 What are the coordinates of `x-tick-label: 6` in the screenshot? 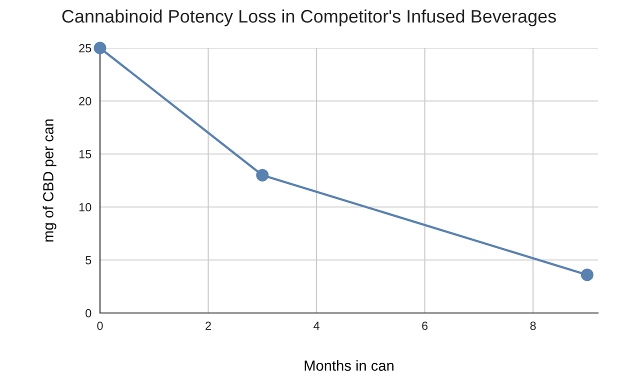 It's located at (425, 326).